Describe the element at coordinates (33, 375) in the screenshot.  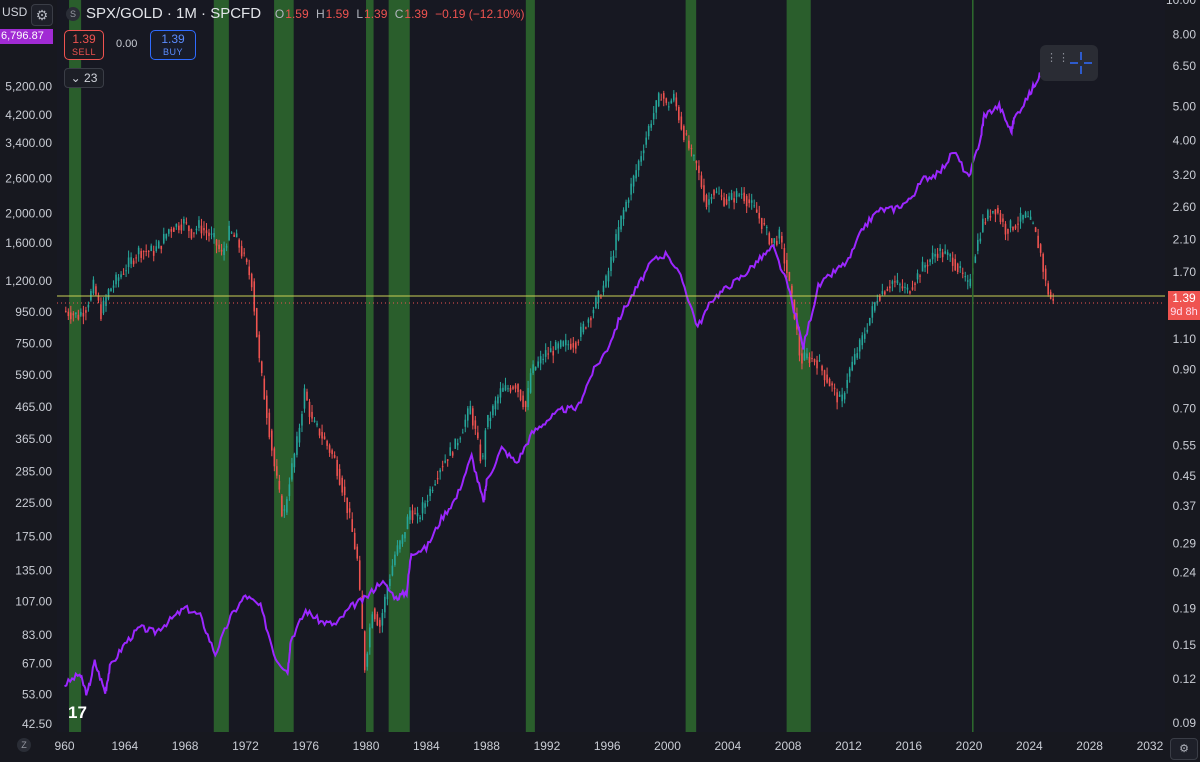
I see `left-tick-label: 590.00` at that location.